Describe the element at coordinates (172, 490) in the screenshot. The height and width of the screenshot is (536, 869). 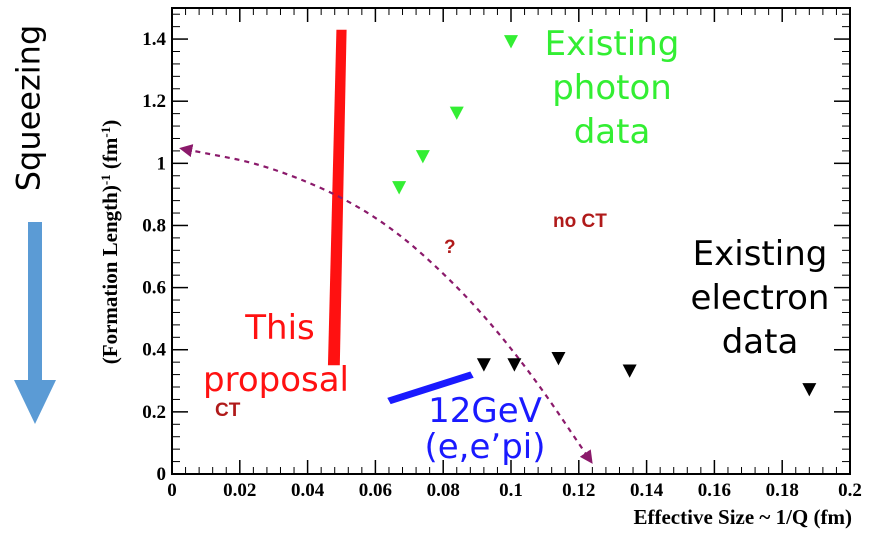
I see `x-tick-label: 0` at that location.